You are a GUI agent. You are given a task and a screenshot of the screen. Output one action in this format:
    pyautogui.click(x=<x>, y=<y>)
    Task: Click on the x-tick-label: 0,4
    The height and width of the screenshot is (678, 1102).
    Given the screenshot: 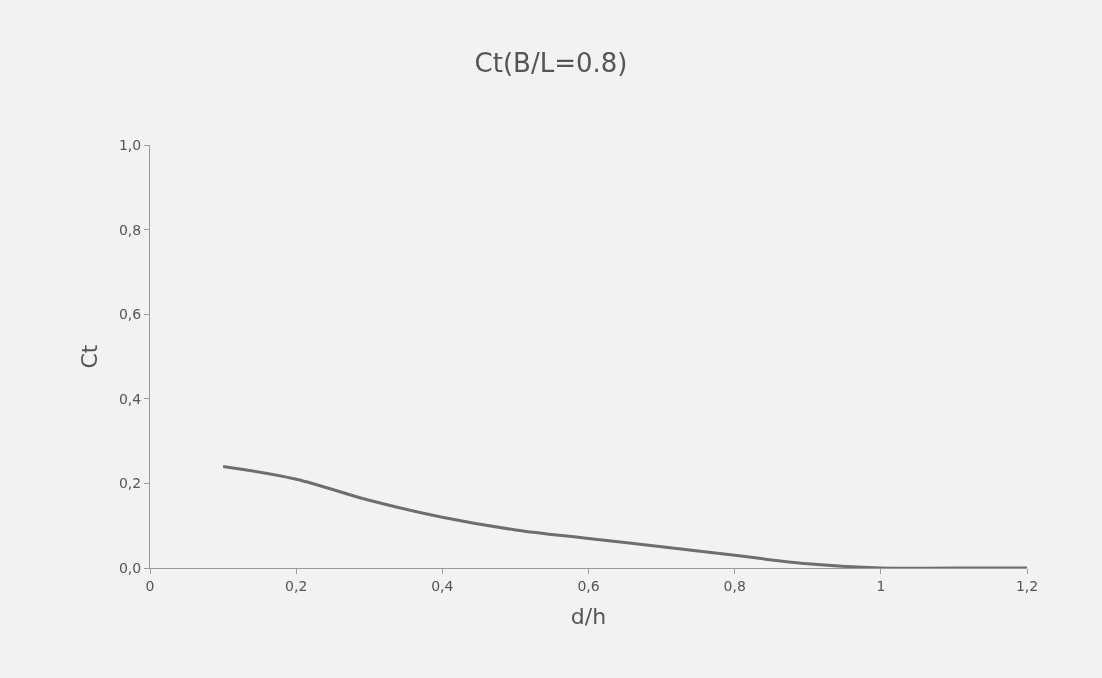 What is the action you would take?
    pyautogui.click(x=442, y=585)
    